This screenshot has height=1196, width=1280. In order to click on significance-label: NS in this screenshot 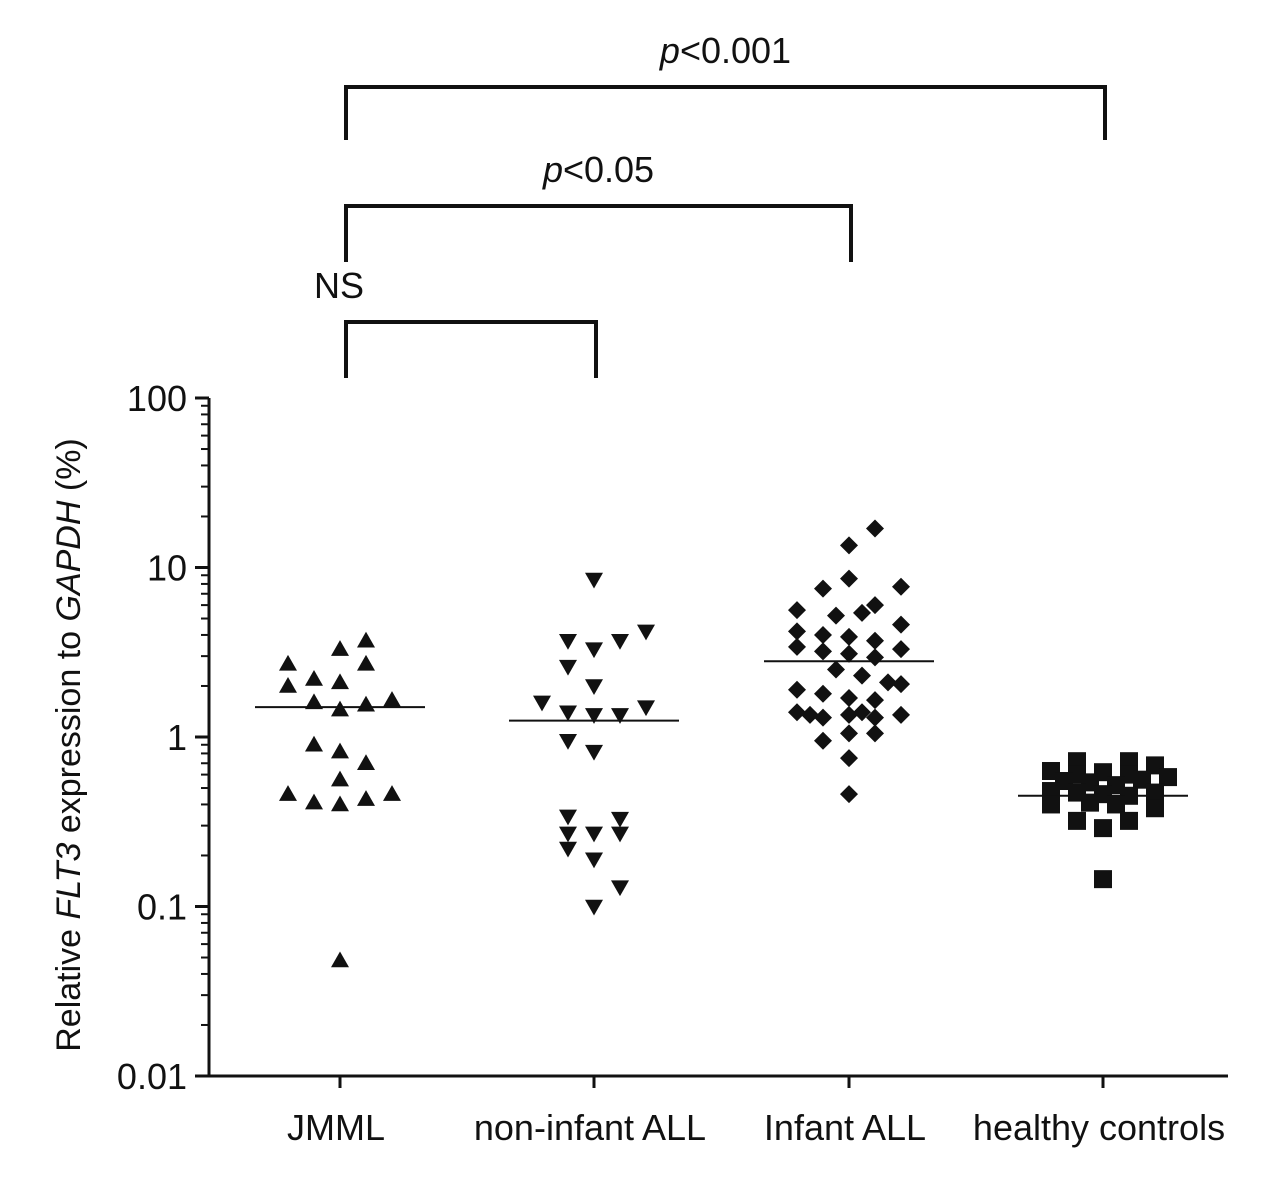, I will do `click(339, 285)`.